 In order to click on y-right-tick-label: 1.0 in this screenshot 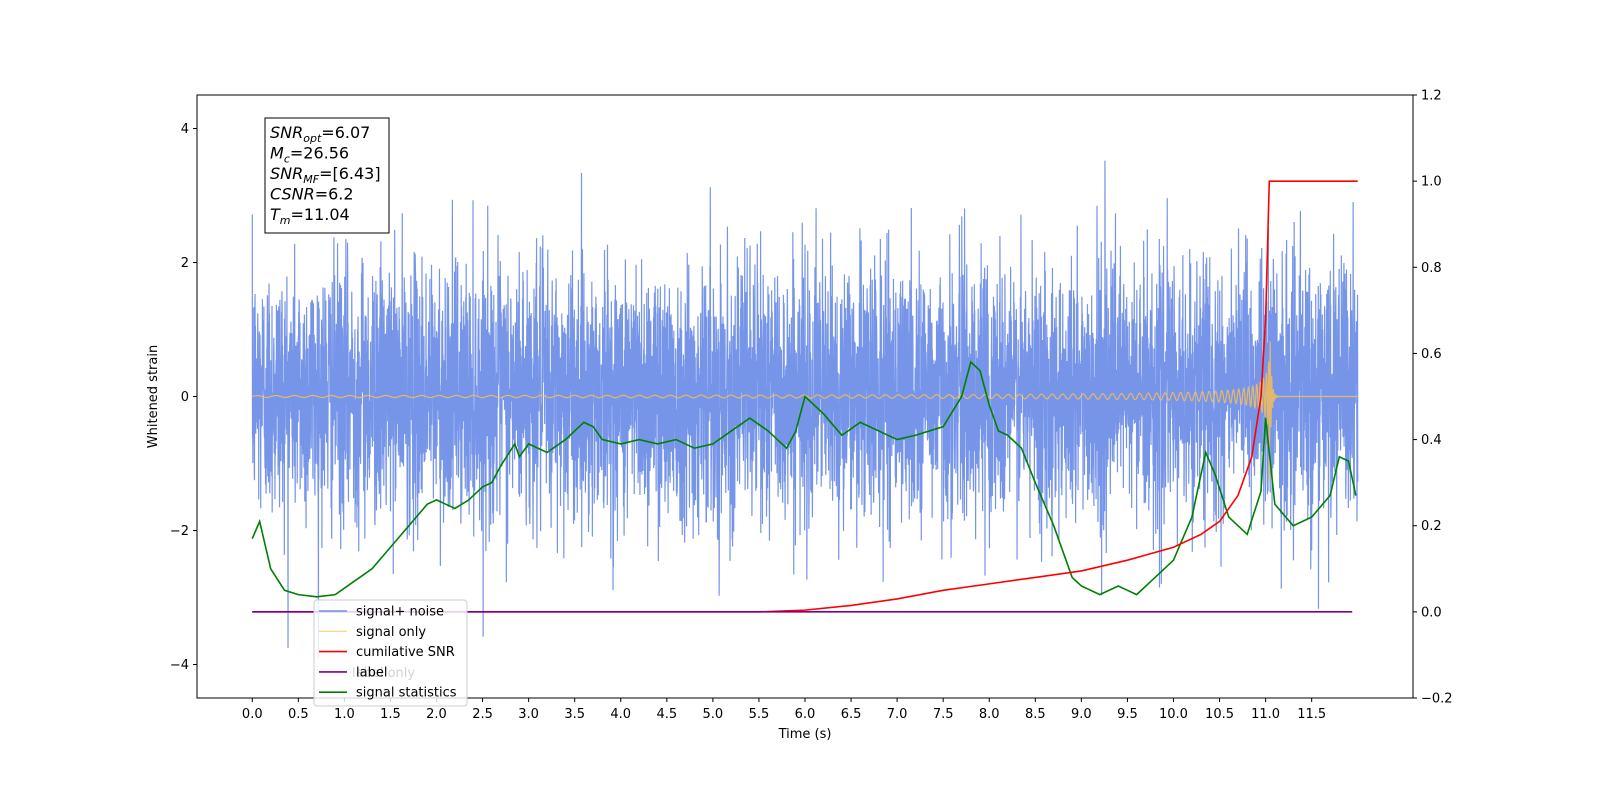, I will do `click(1431, 182)`.